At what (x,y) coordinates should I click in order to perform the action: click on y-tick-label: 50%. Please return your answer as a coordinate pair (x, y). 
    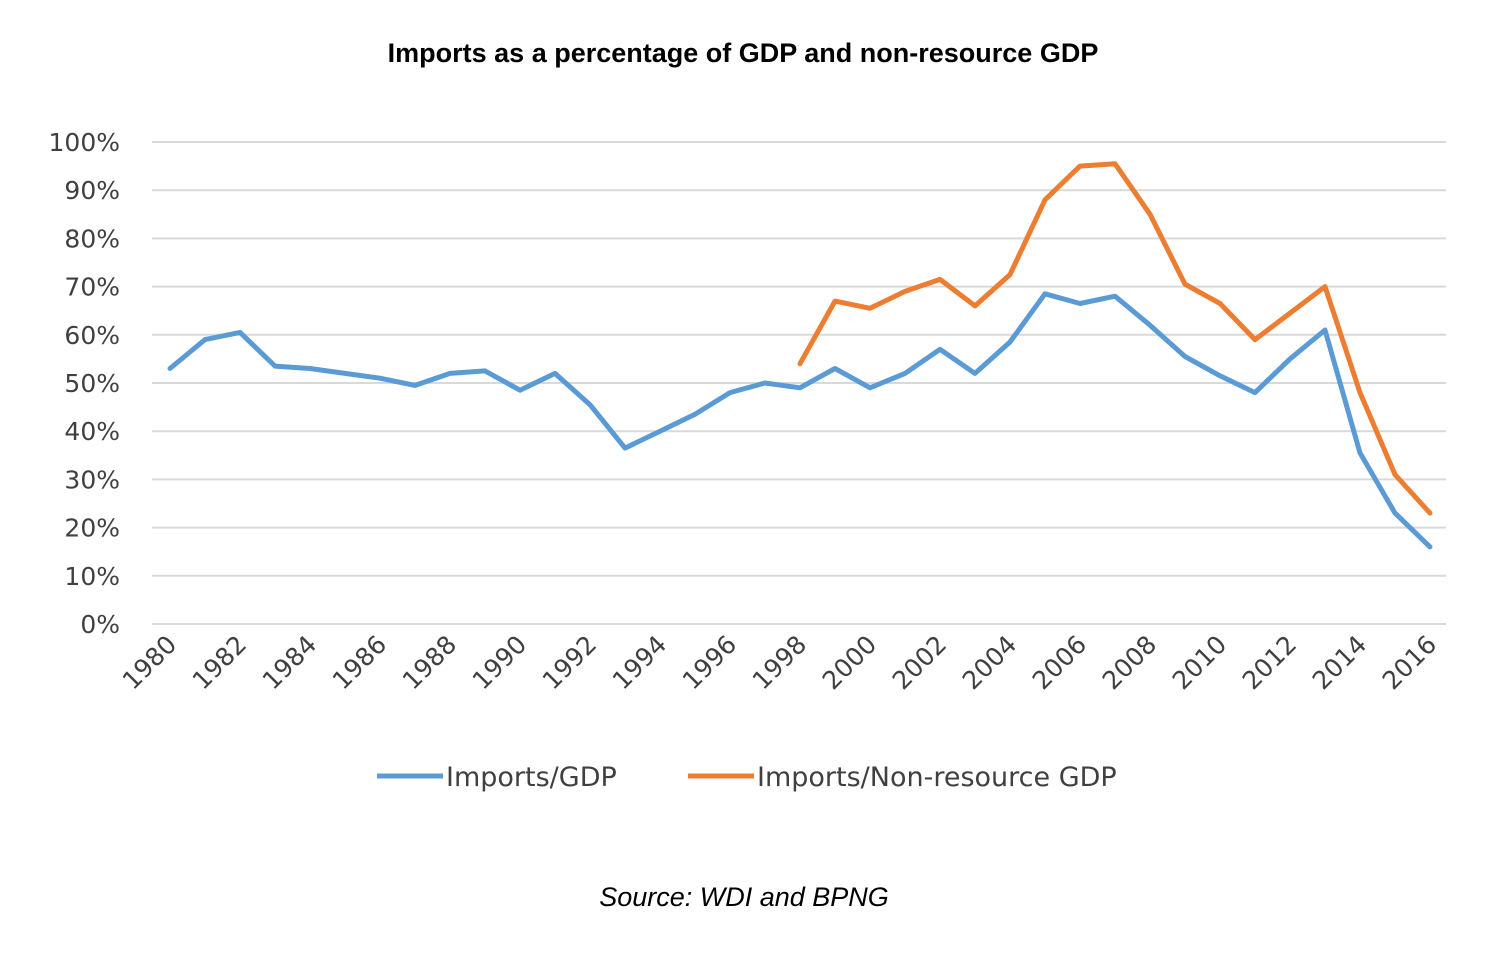
    Looking at the image, I should click on (92, 383).